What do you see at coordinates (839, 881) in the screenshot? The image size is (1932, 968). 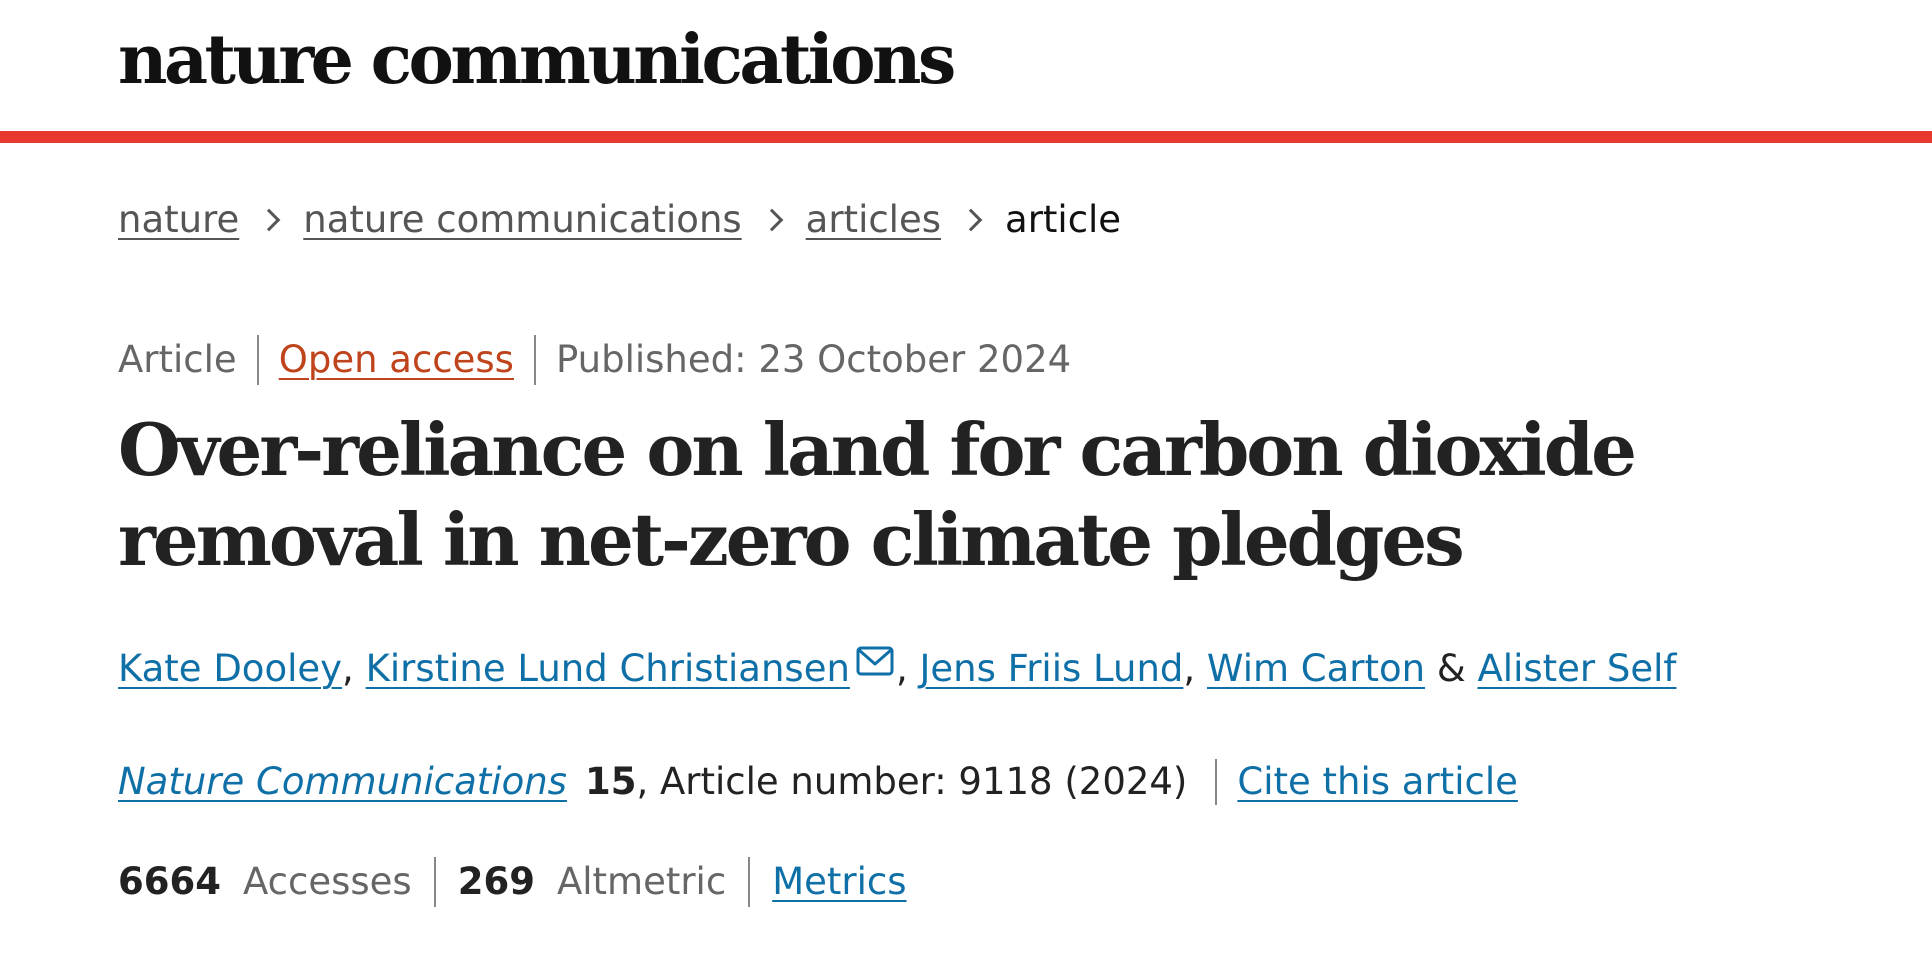 I see `metrics-link: Metrics` at bounding box center [839, 881].